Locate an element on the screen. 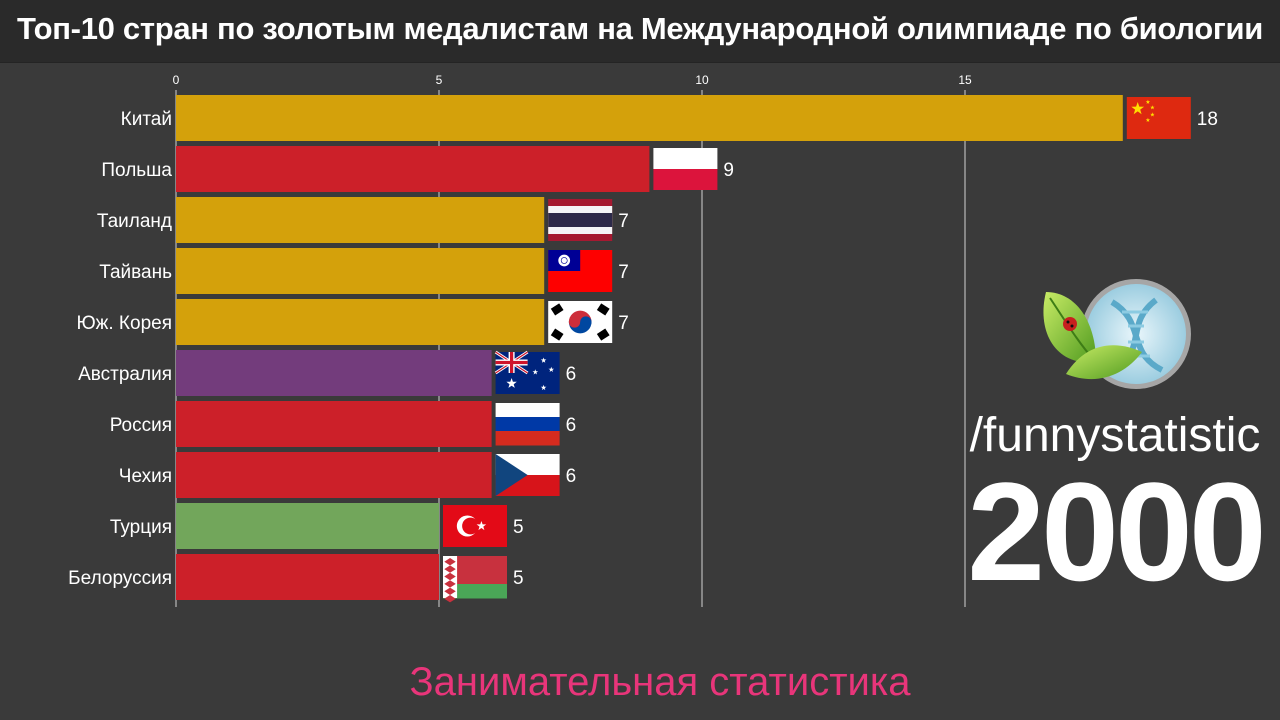  x-tick-label: 10 is located at coordinates (702, 80).